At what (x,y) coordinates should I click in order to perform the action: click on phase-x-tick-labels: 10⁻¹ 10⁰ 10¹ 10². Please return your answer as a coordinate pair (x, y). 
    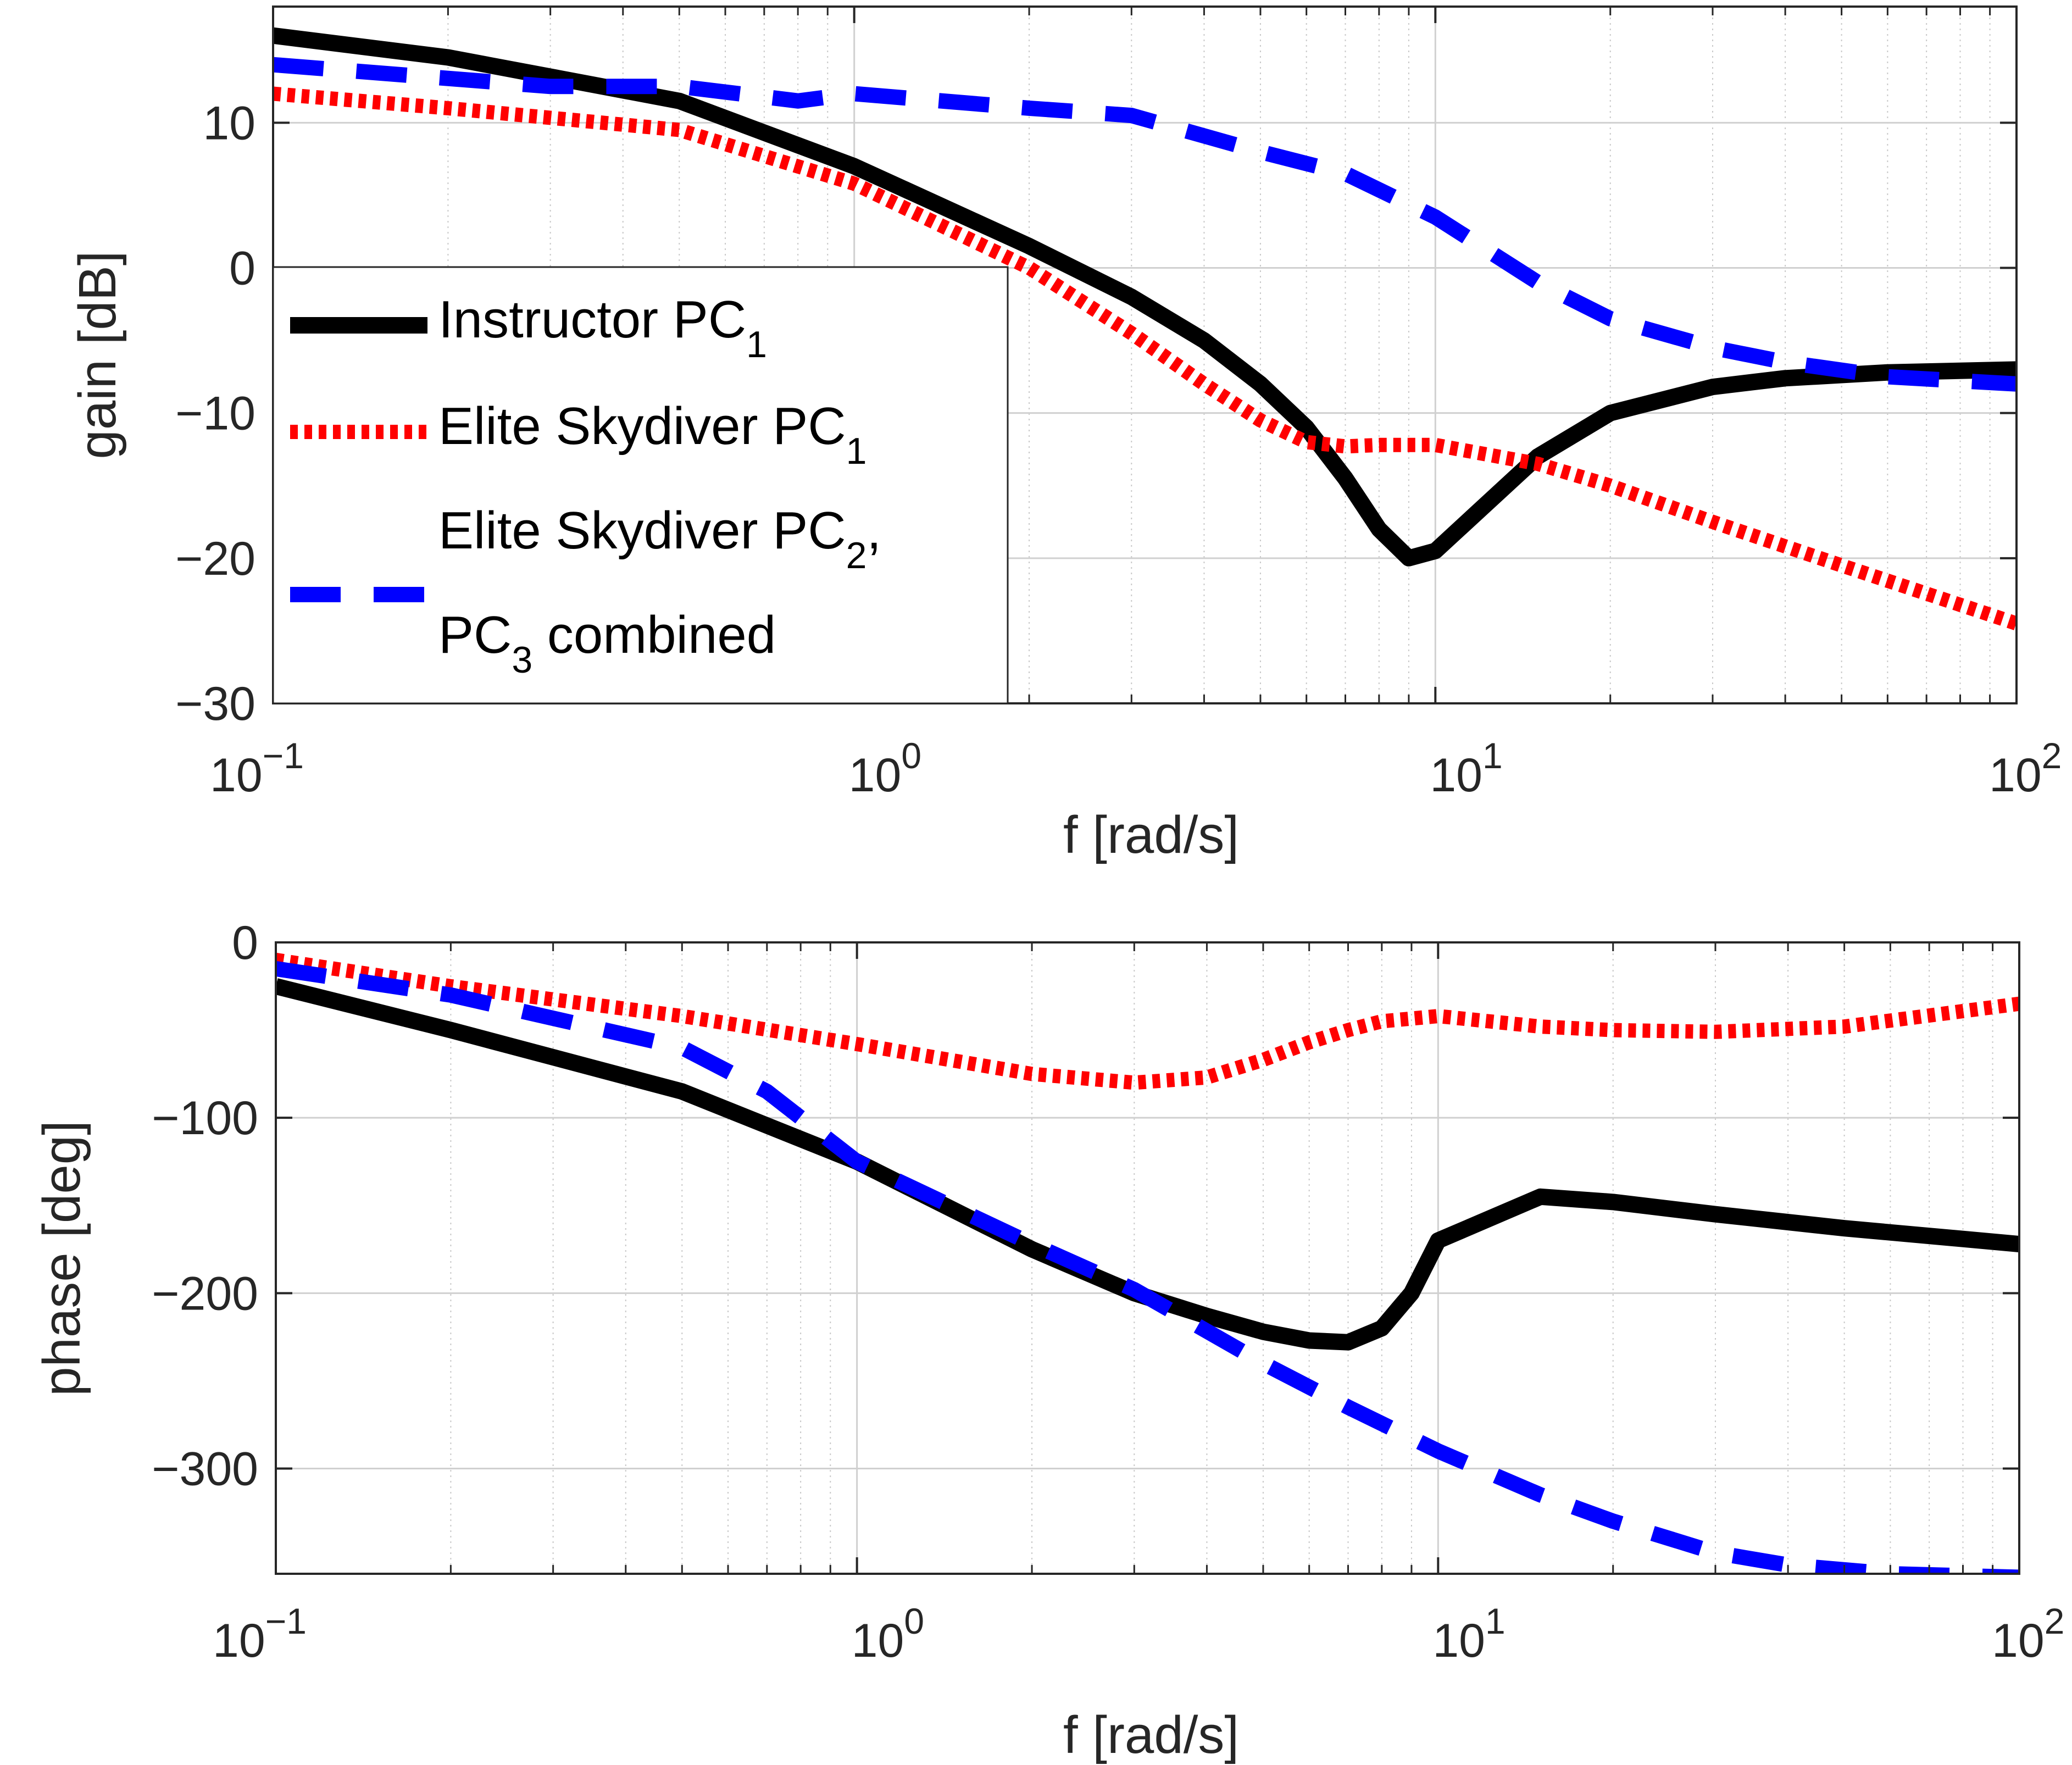
    Looking at the image, I should click on (1138, 1634).